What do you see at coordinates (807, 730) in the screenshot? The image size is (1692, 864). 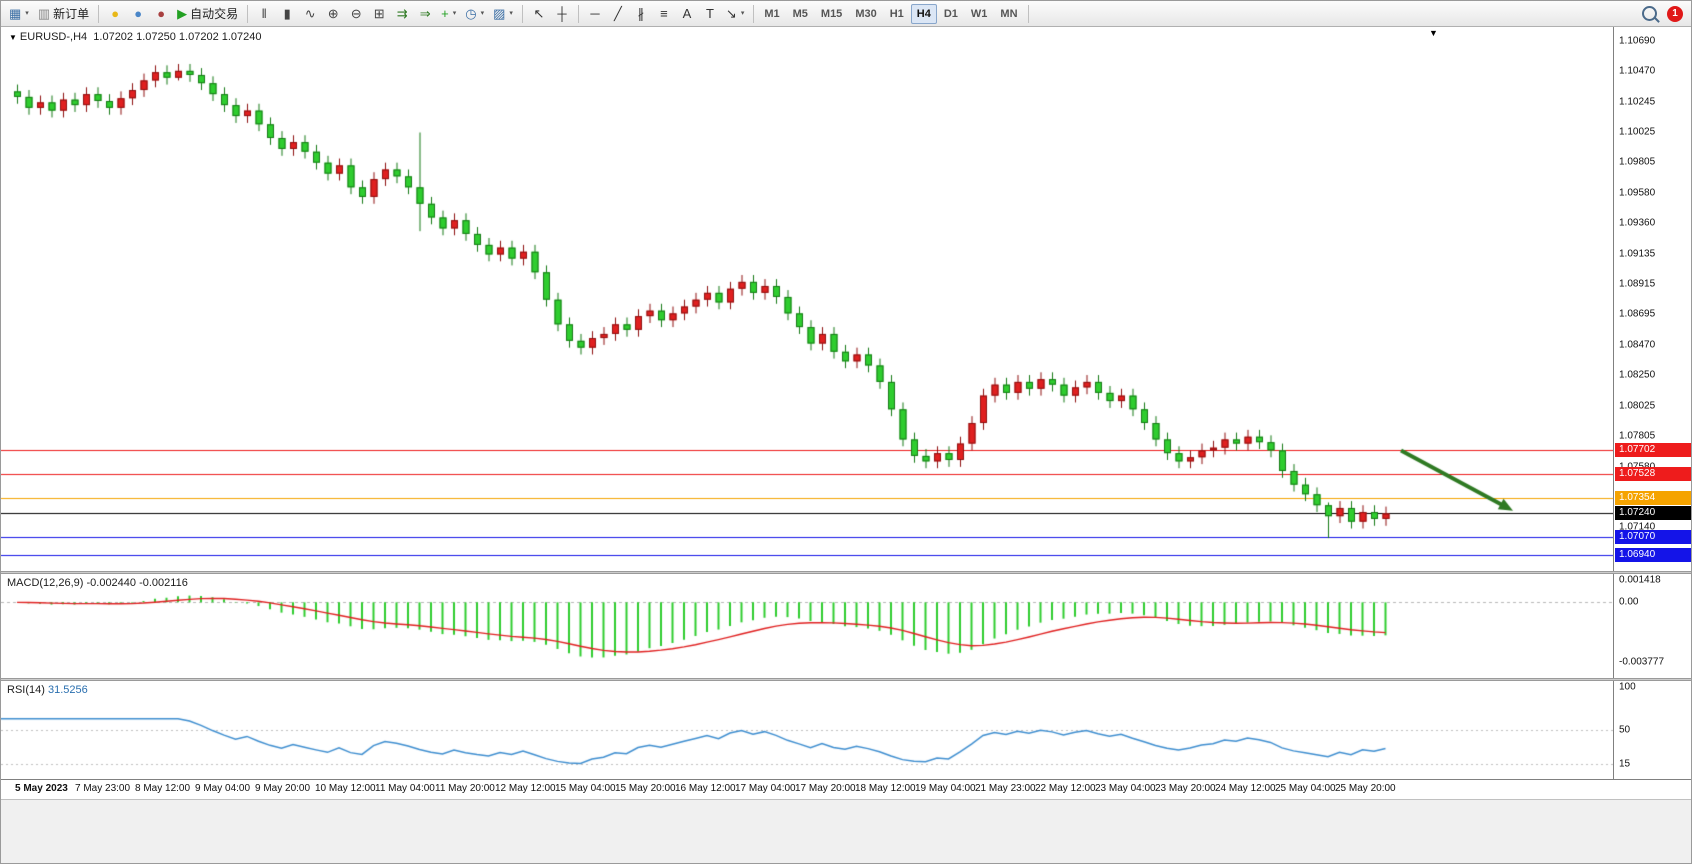 I see `rsi-indicator-canvas` at bounding box center [807, 730].